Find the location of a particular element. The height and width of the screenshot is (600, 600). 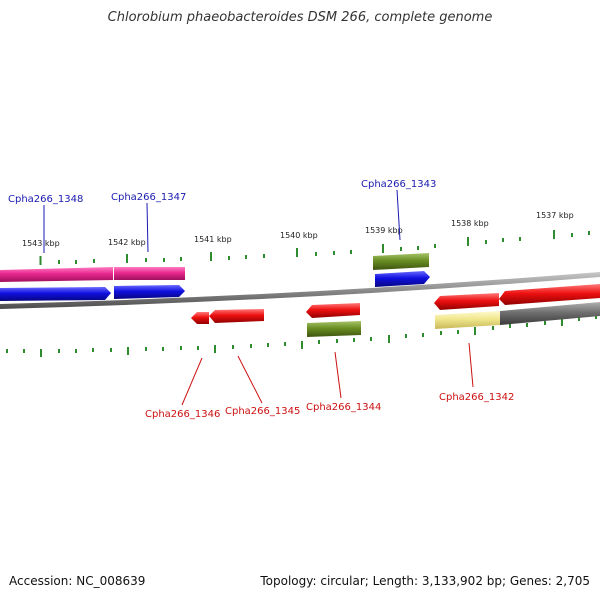

gene-label: Cpha266_1346 is located at coordinates (182, 414).